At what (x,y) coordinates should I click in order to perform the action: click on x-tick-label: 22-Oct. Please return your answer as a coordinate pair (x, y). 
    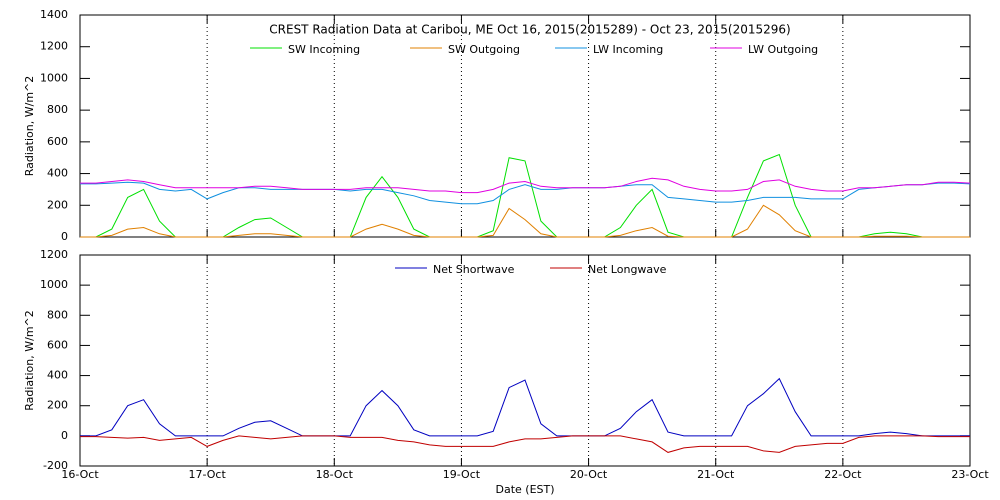
    Looking at the image, I should click on (843, 474).